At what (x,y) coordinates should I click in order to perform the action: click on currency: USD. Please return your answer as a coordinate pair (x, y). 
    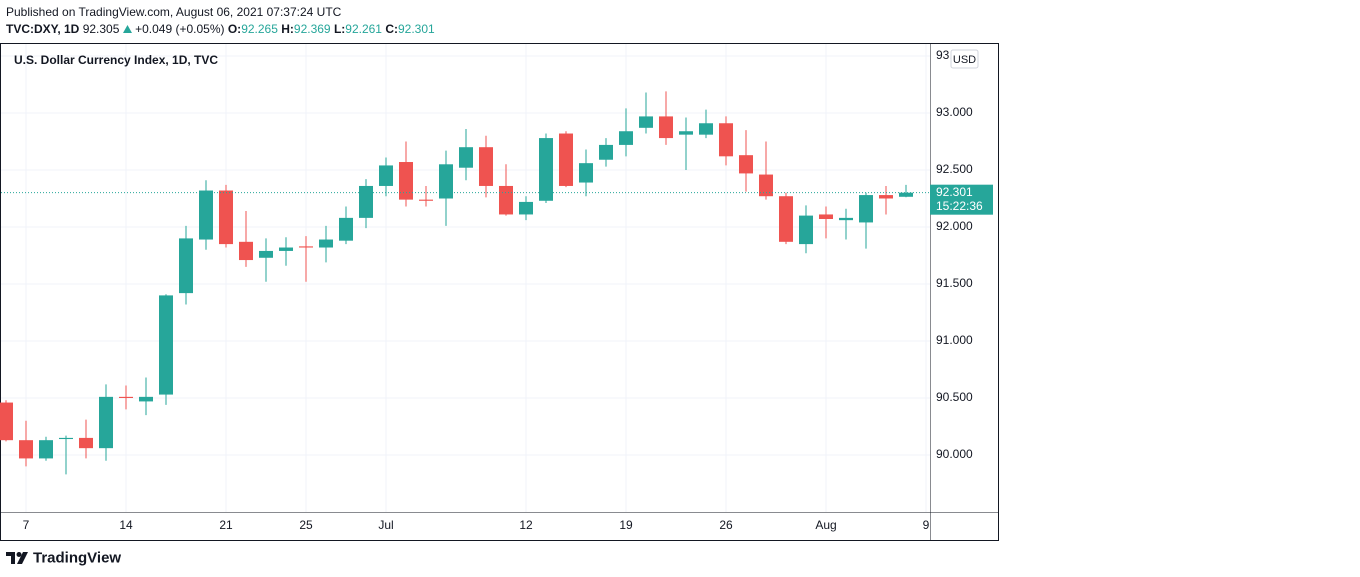
    Looking at the image, I should click on (964, 60).